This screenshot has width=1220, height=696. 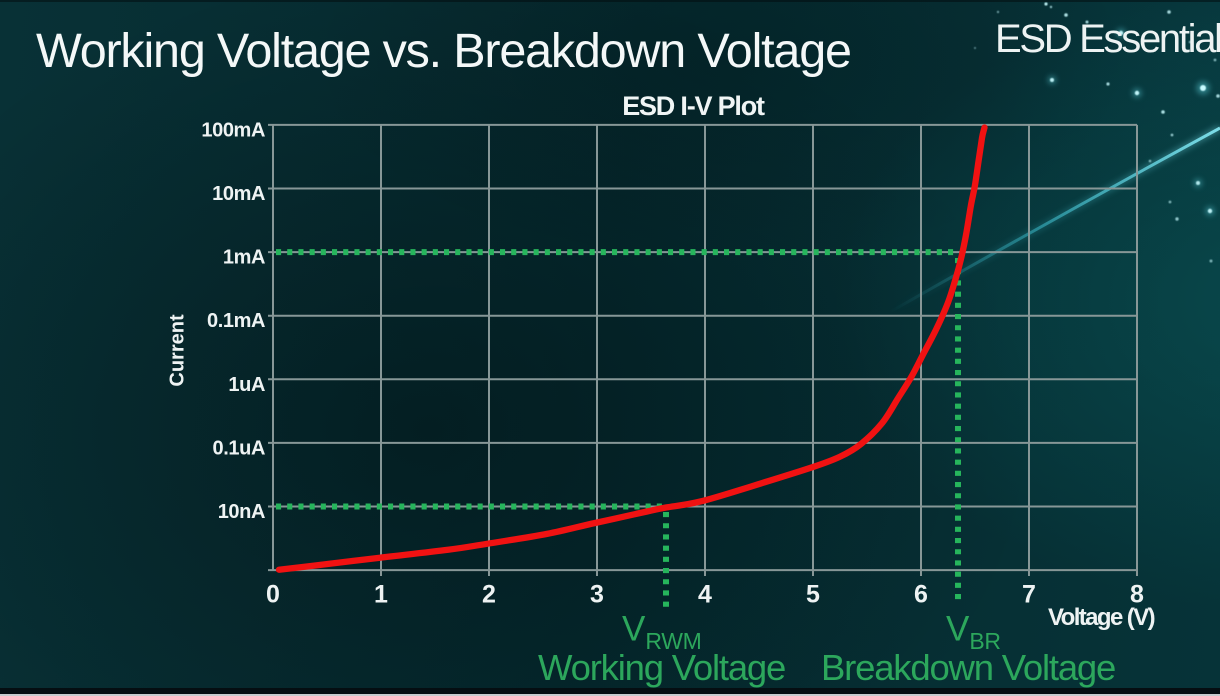 I want to click on svg-text: 5, so click(x=813, y=595).